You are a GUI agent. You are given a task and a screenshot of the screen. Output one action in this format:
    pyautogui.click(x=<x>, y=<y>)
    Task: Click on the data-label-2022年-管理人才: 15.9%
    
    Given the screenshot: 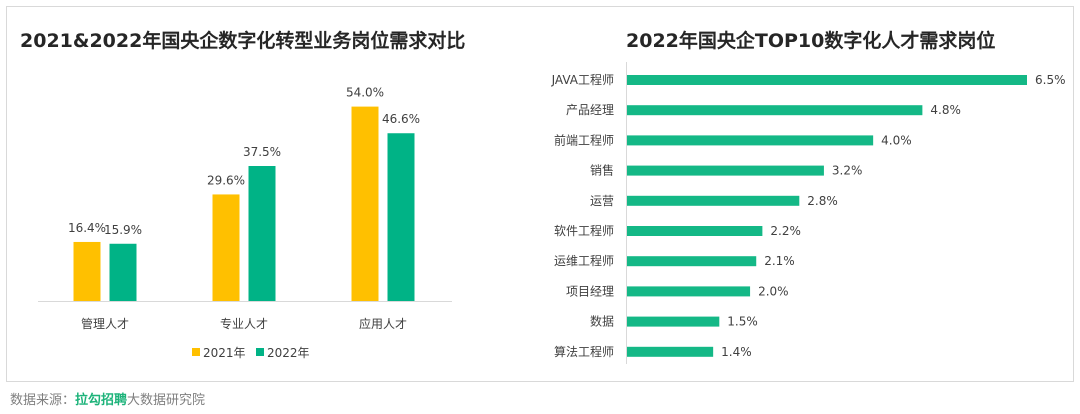 What is the action you would take?
    pyautogui.click(x=123, y=230)
    